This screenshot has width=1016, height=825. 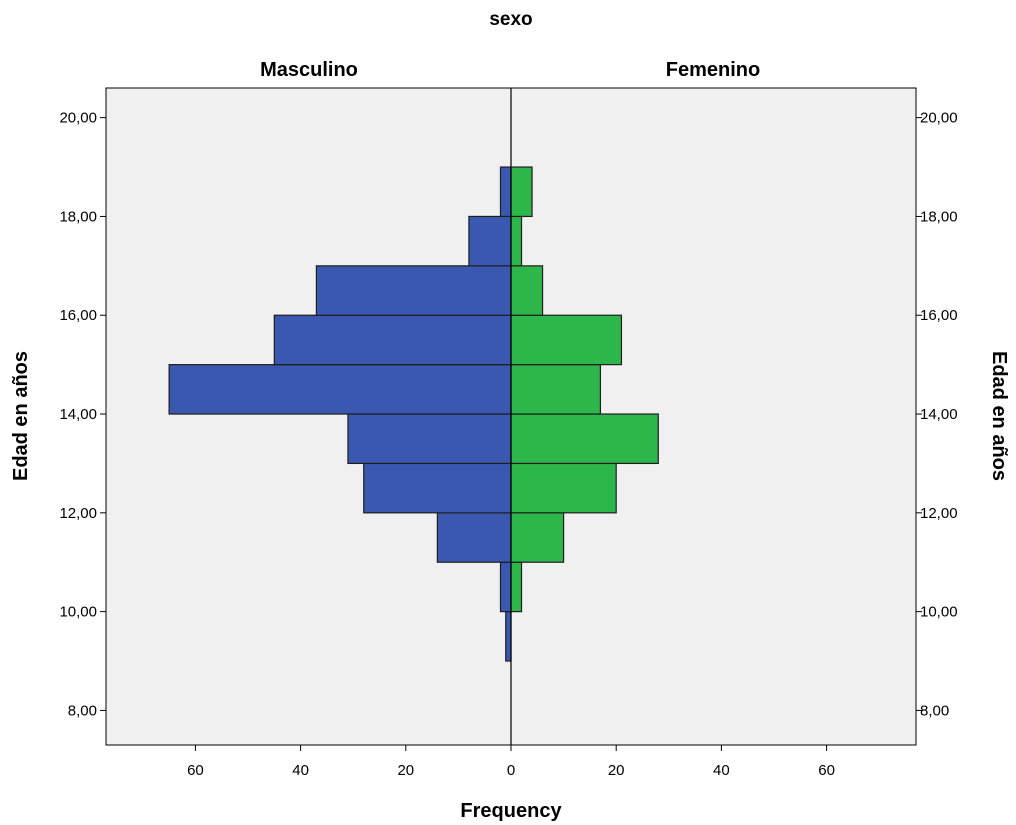 I want to click on x-axis-title: Frequency, so click(x=511, y=811).